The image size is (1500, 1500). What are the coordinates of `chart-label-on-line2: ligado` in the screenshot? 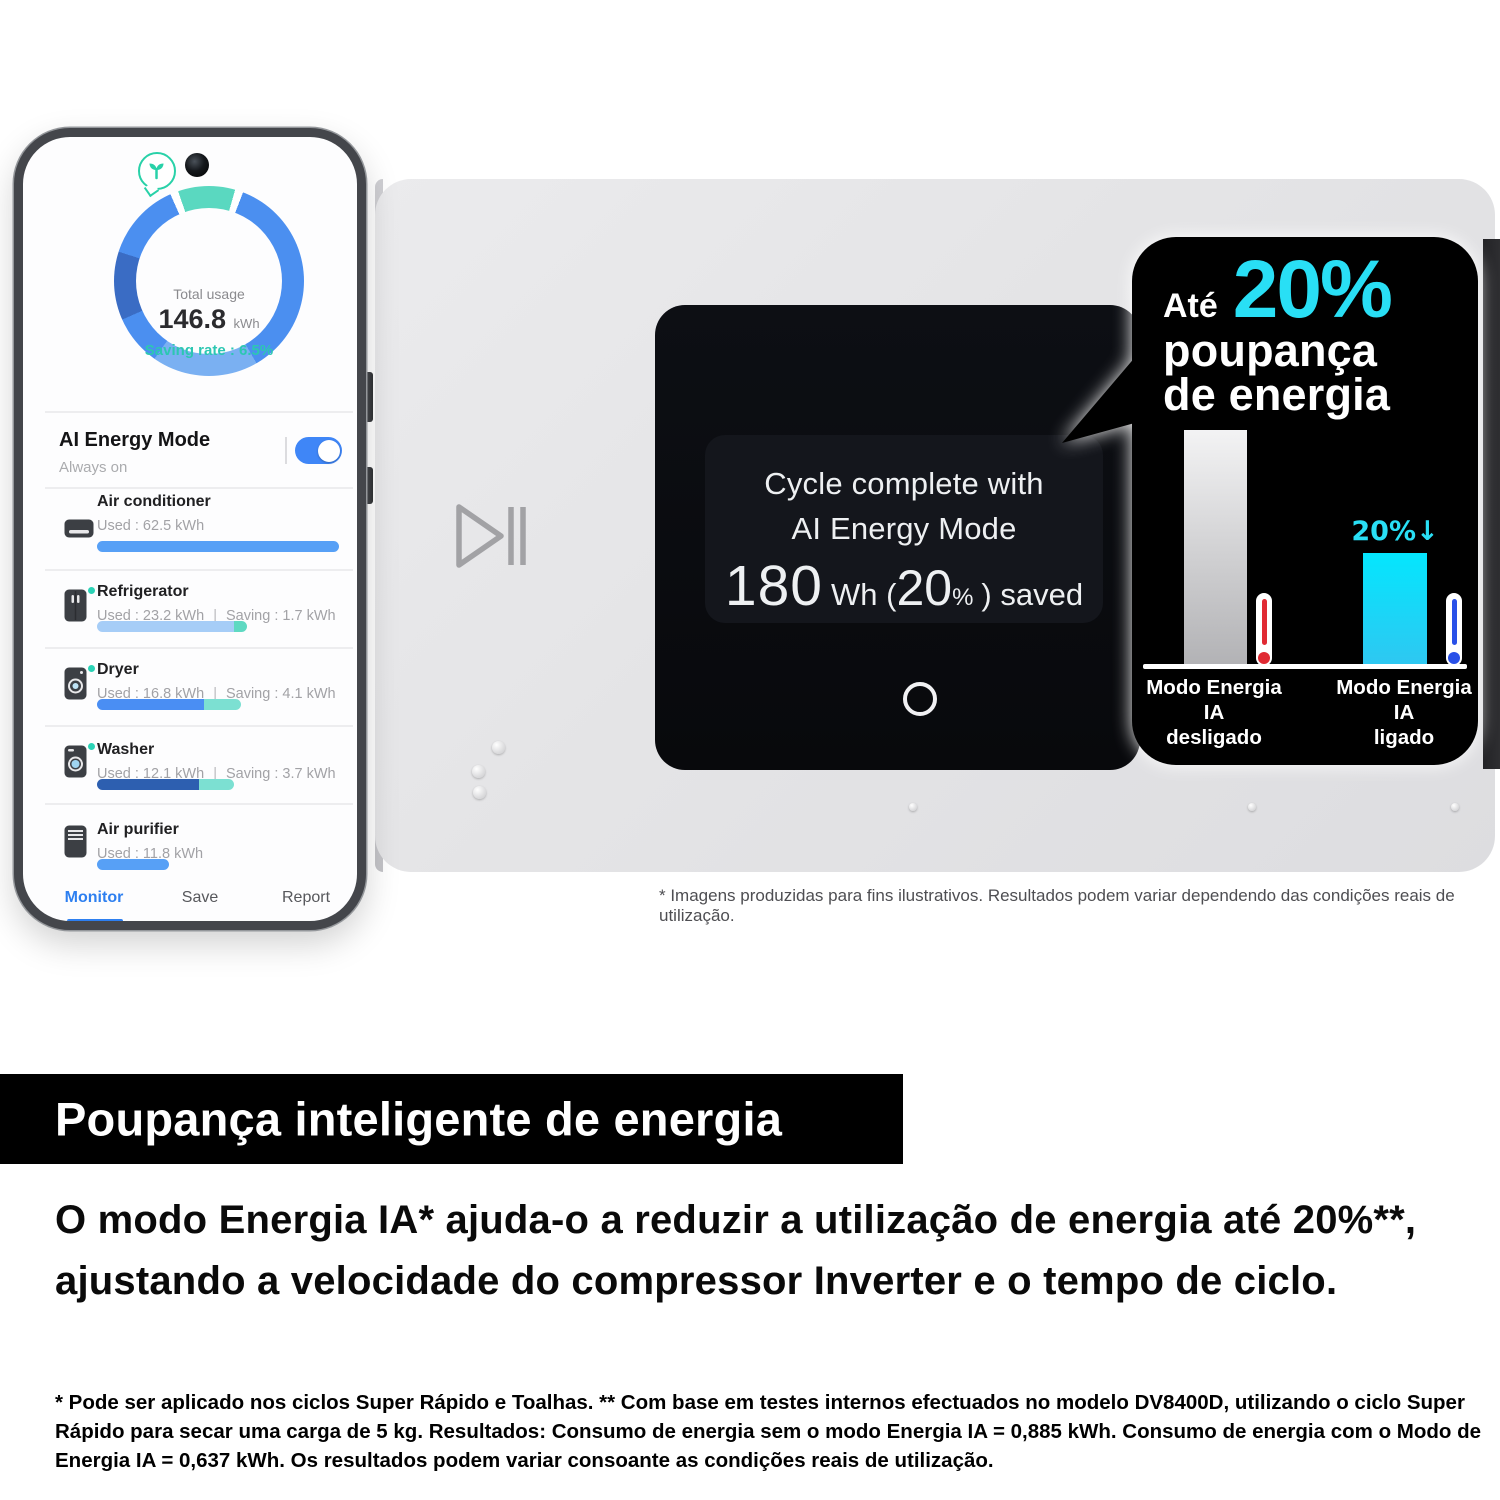 It's located at (1404, 737).